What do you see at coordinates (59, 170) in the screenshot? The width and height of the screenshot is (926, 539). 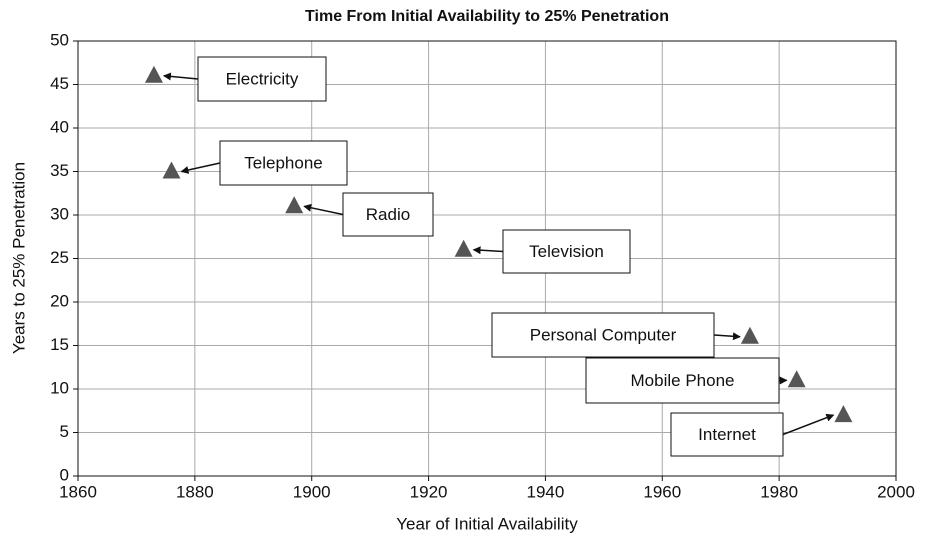 I see `y-tick-label: 35` at bounding box center [59, 170].